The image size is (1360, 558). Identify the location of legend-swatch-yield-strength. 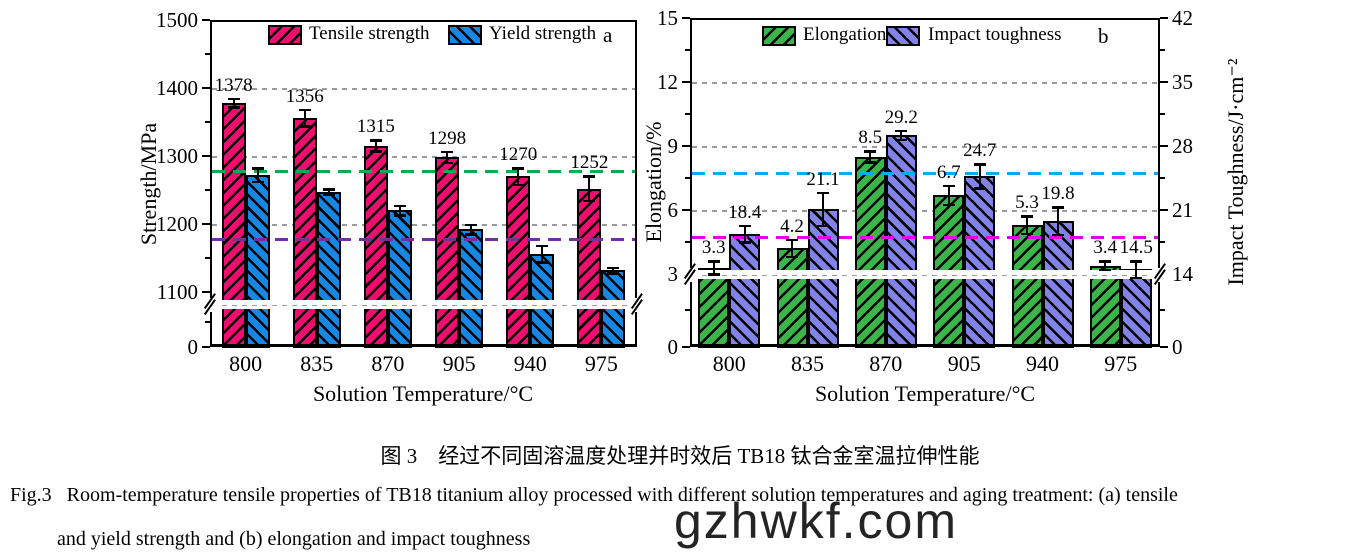
(465, 35).